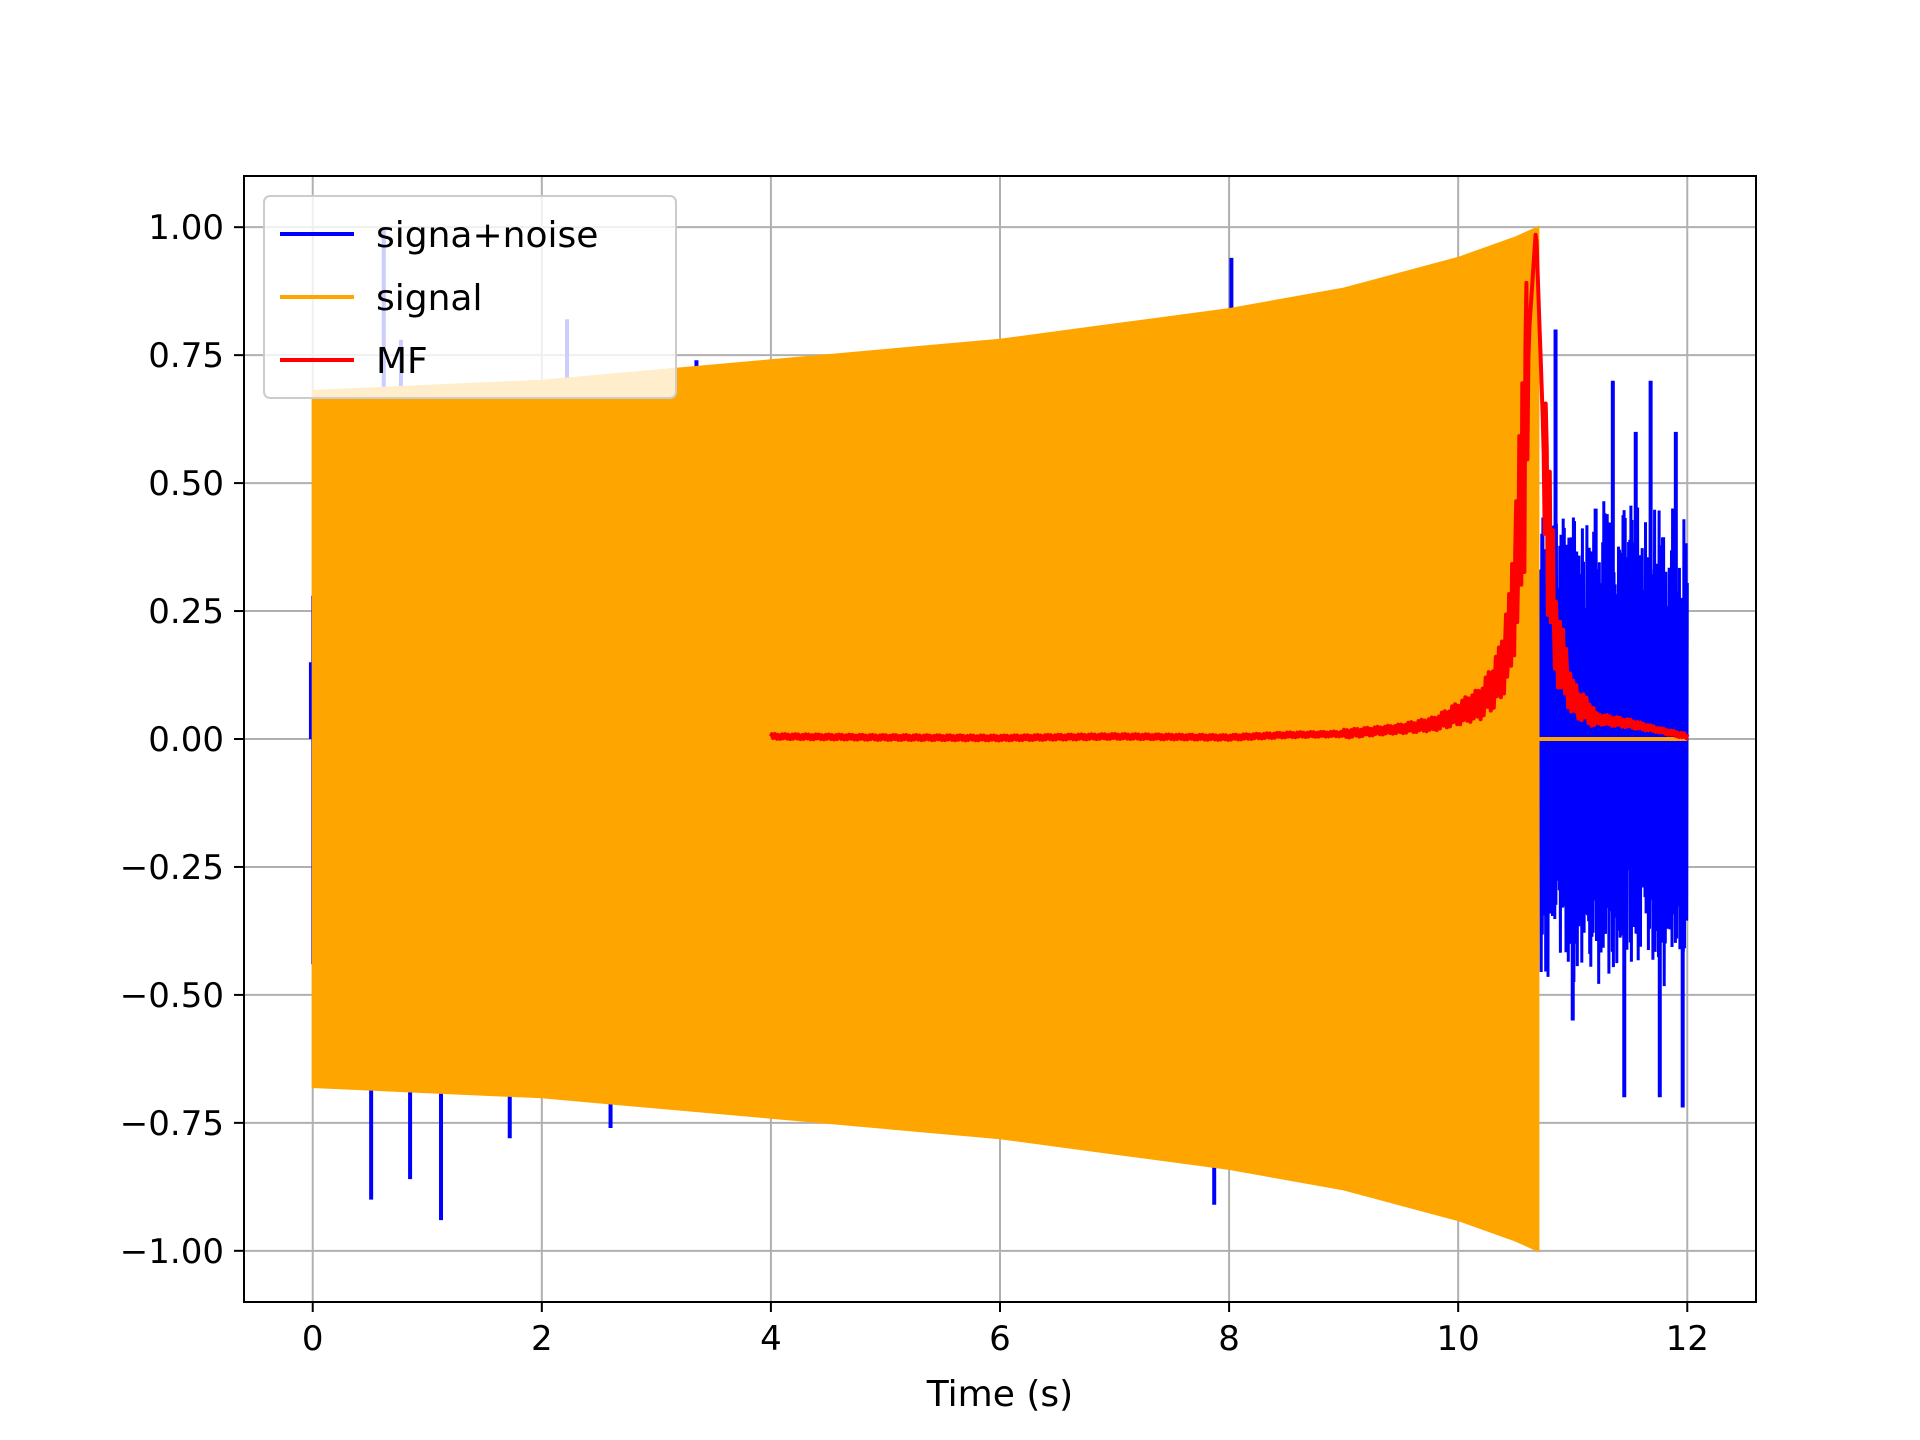 This screenshot has height=1440, width=1920. I want to click on legend-label: signa+noise, so click(487, 235).